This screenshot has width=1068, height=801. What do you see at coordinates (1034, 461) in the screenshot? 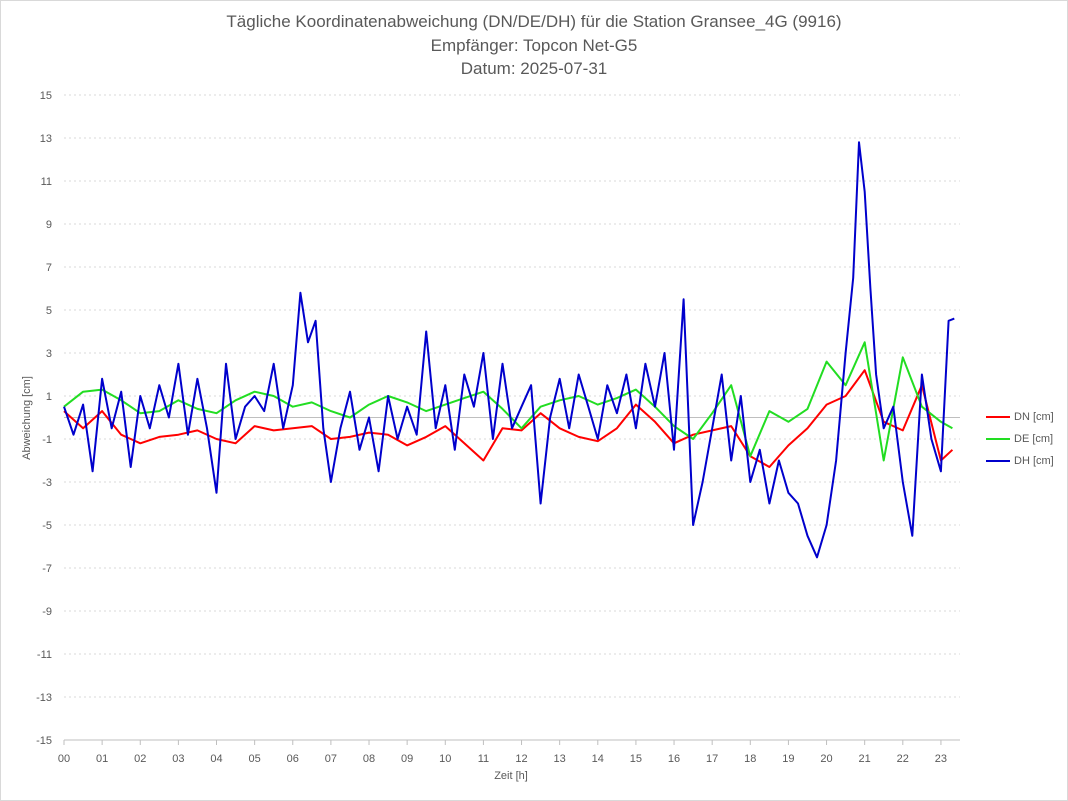
I see `legend-label: DH [cm]` at bounding box center [1034, 461].